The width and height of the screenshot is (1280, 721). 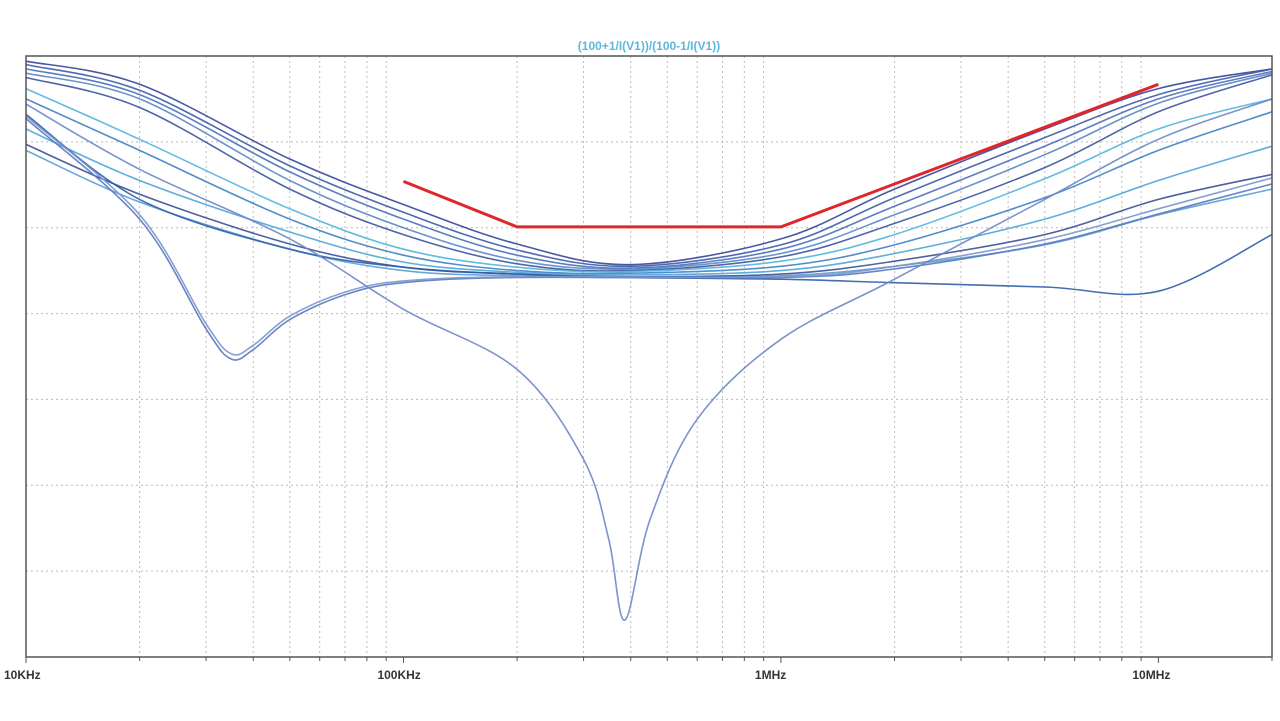 I want to click on chart-title: (100+1/I(V1))/(100-1/I(V1)), so click(x=649, y=46).